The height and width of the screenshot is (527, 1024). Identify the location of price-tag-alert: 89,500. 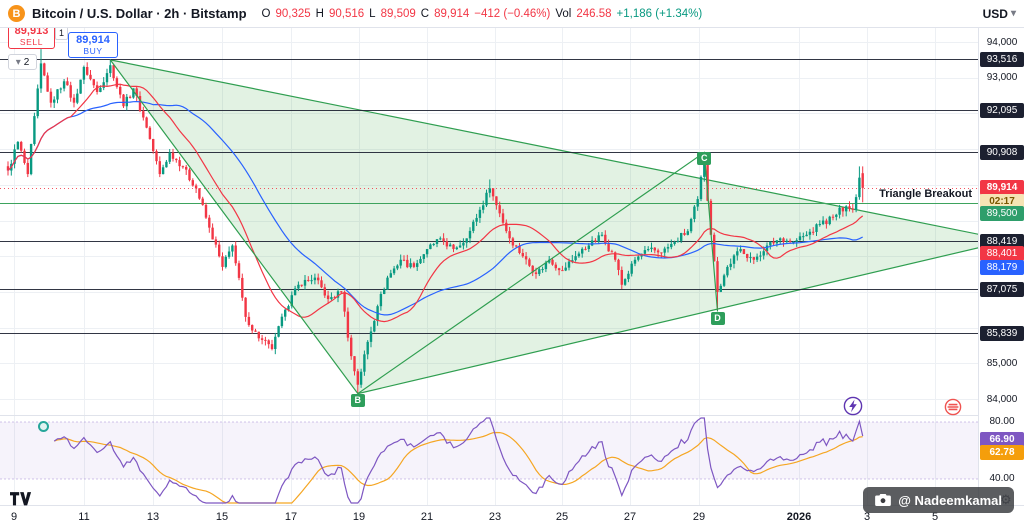
(1002, 214).